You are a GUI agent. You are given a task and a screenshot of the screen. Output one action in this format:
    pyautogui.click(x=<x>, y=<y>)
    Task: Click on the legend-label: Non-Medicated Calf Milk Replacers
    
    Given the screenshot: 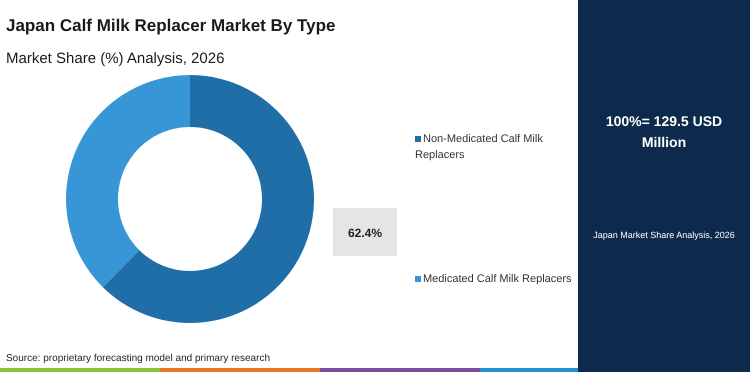 What is the action you would take?
    pyautogui.click(x=479, y=147)
    